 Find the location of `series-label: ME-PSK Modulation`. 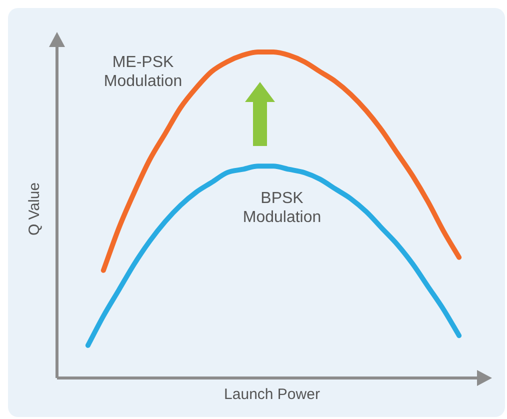

series-label: ME-PSK Modulation is located at coordinates (143, 72).